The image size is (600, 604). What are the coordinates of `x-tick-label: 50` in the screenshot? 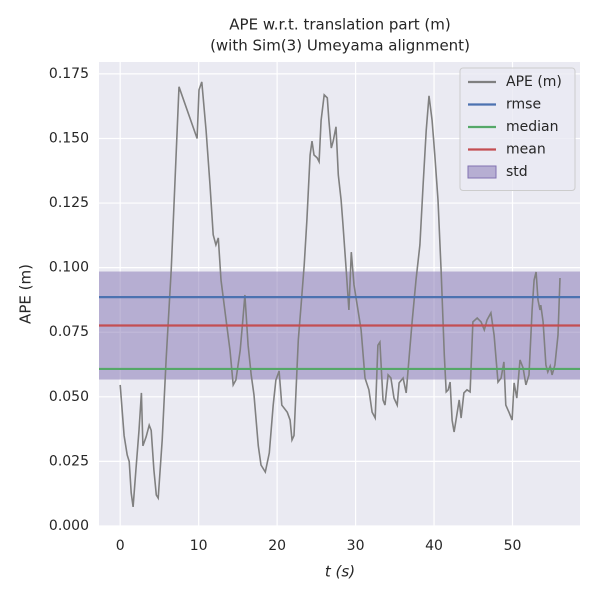 It's located at (513, 546).